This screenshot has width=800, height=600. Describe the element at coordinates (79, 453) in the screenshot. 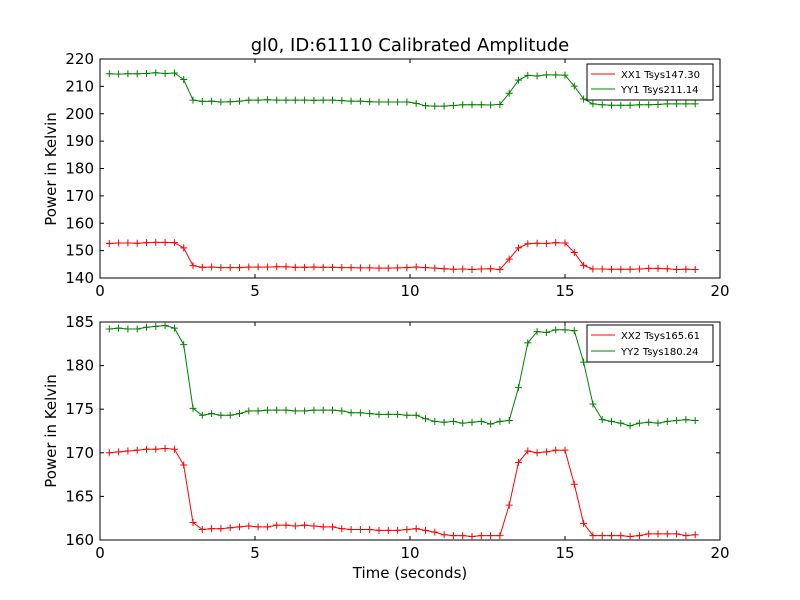

I see `bottom-y-tick-label: 170` at that location.